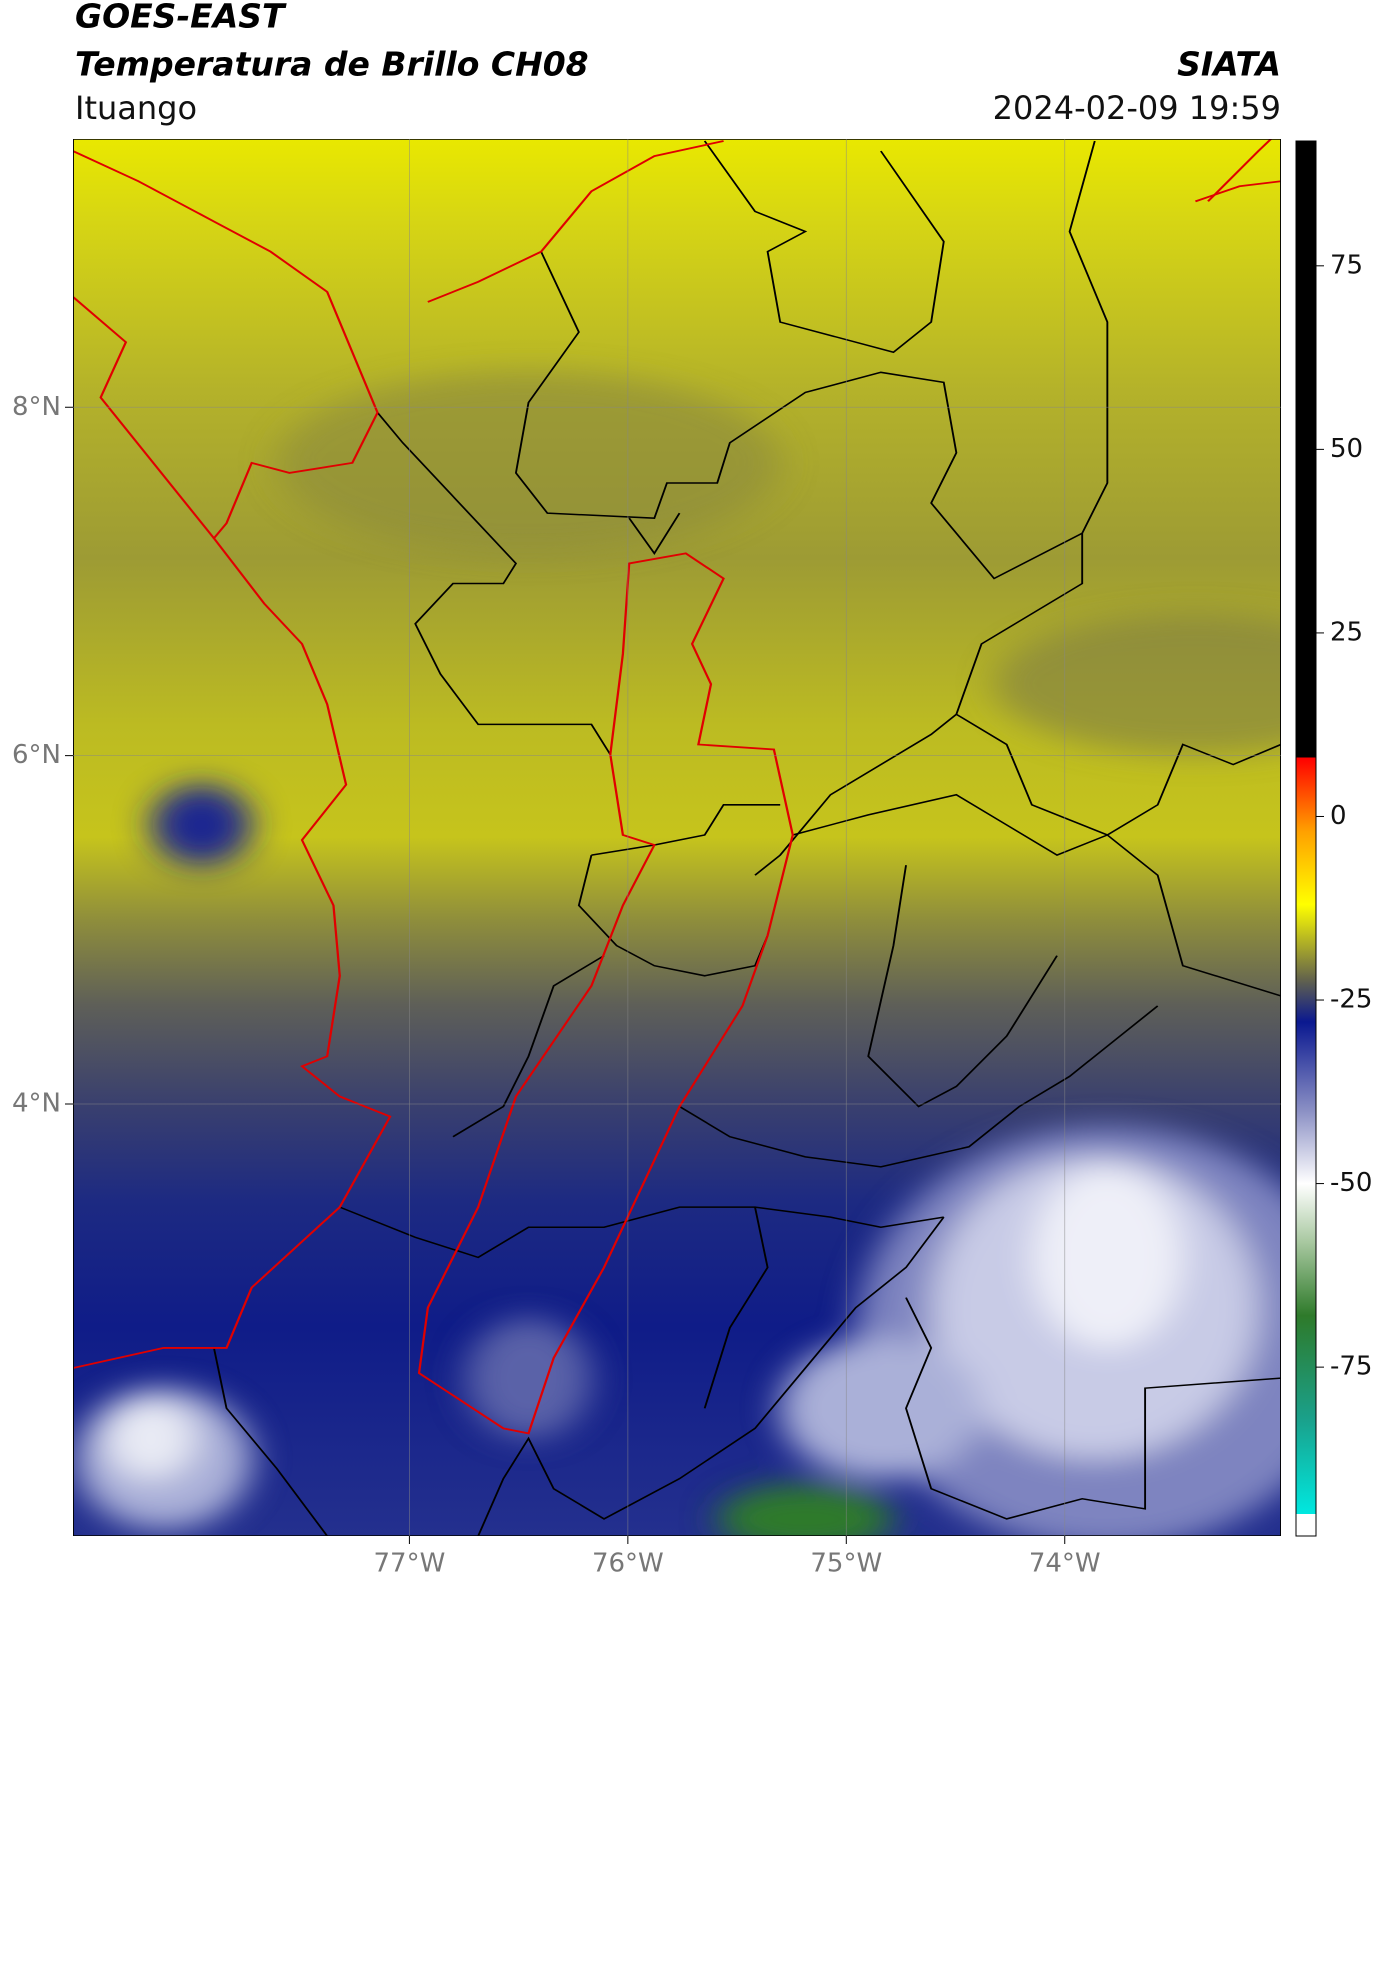 The image size is (1384, 1981). What do you see at coordinates (1338, 816) in the screenshot?
I see `colorbar-label: 0` at bounding box center [1338, 816].